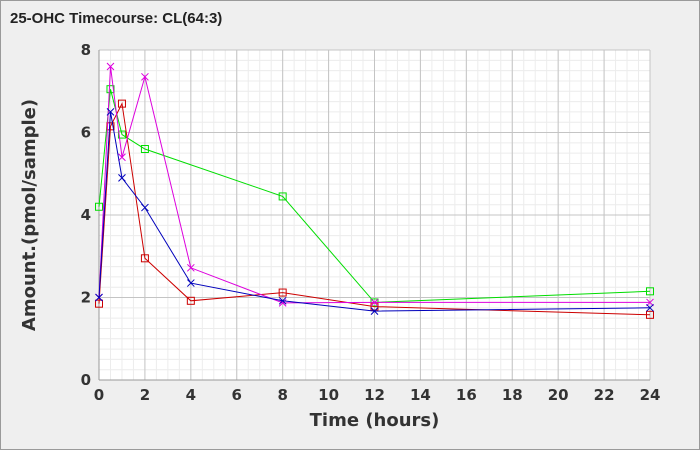  What do you see at coordinates (650, 395) in the screenshot?
I see `x-tick-label: 24` at bounding box center [650, 395].